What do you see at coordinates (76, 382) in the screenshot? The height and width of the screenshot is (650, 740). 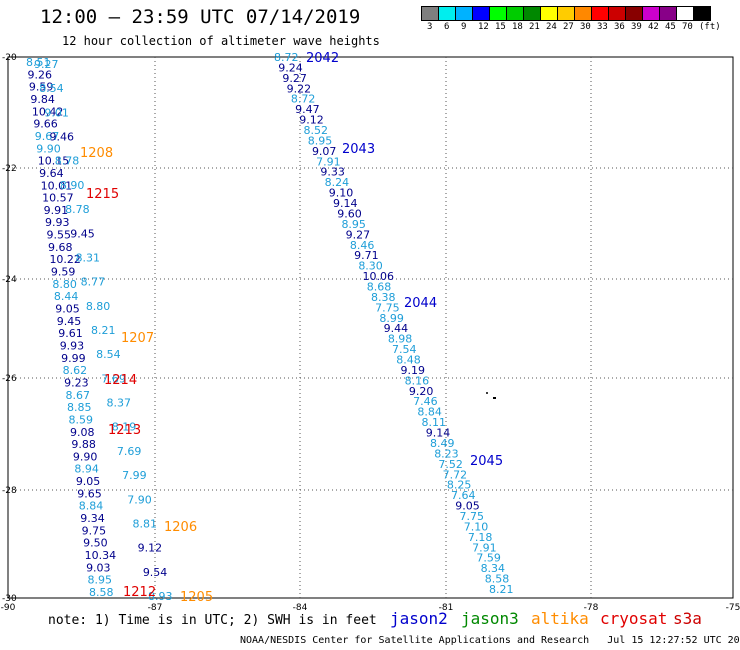 I see `swh-value-left-track: 9.23` at bounding box center [76, 382].